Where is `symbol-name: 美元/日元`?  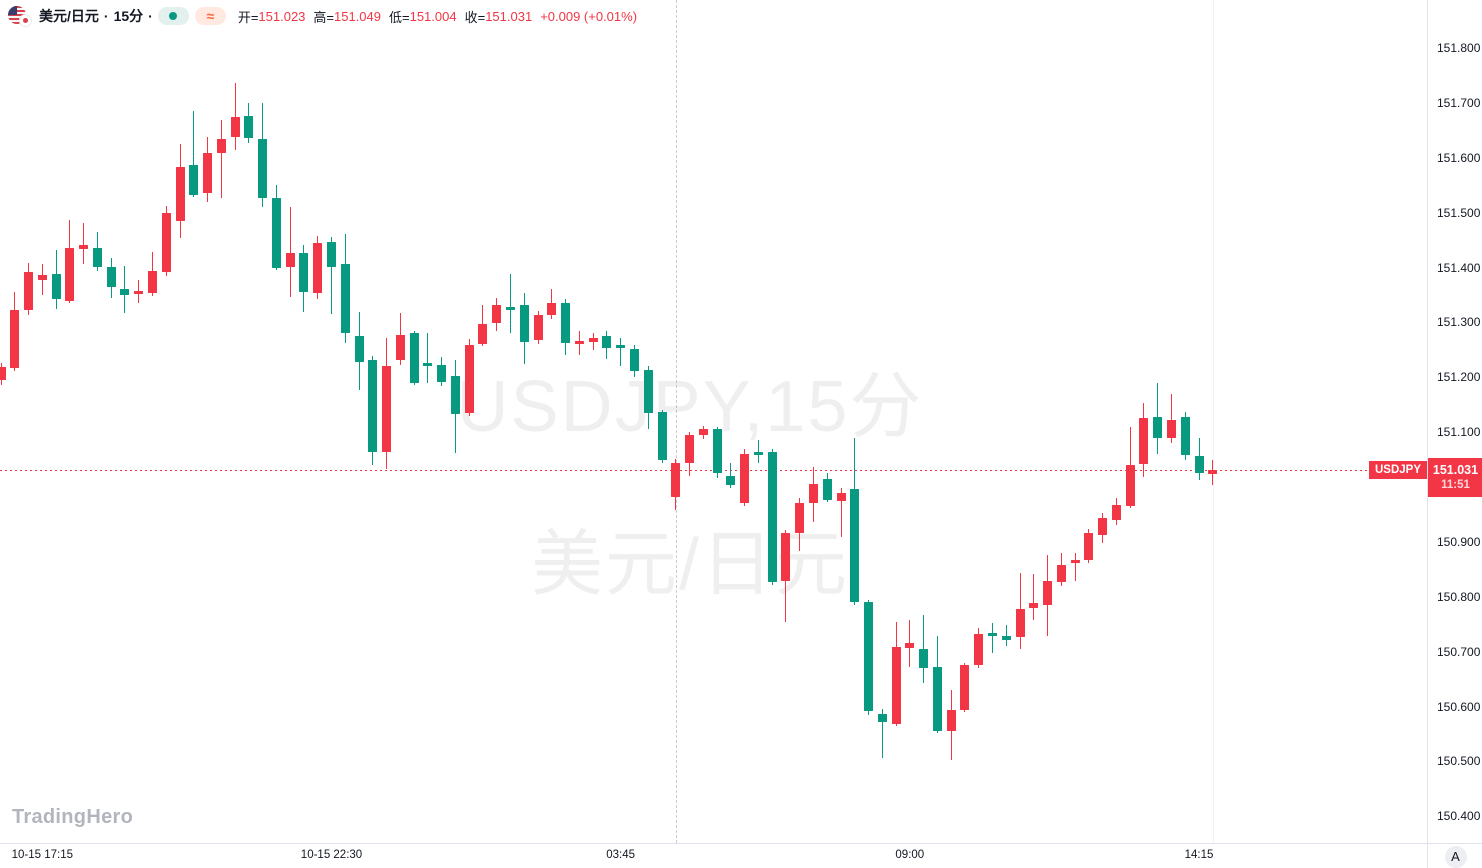
symbol-name: 美元/日元 is located at coordinates (69, 16).